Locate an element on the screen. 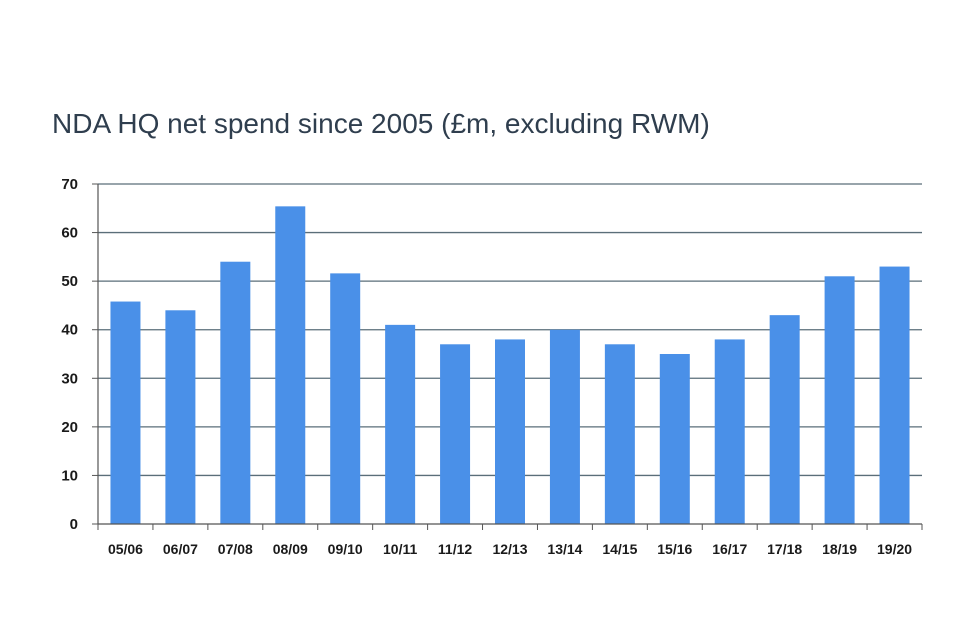  x-tick-label: 19/20 is located at coordinates (894, 549).